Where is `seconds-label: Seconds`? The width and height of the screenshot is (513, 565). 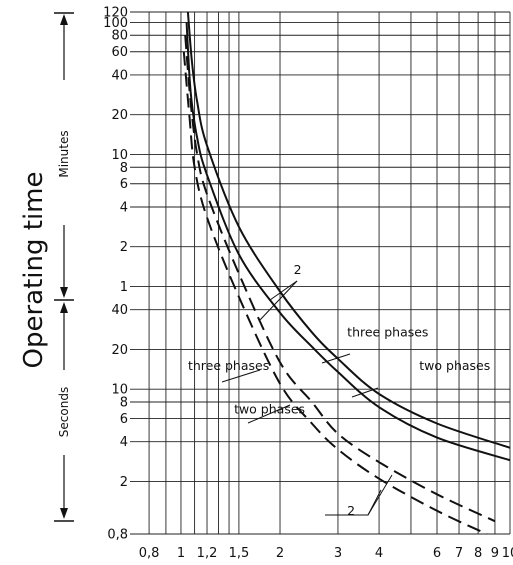
seconds-label: Seconds is located at coordinates (64, 412).